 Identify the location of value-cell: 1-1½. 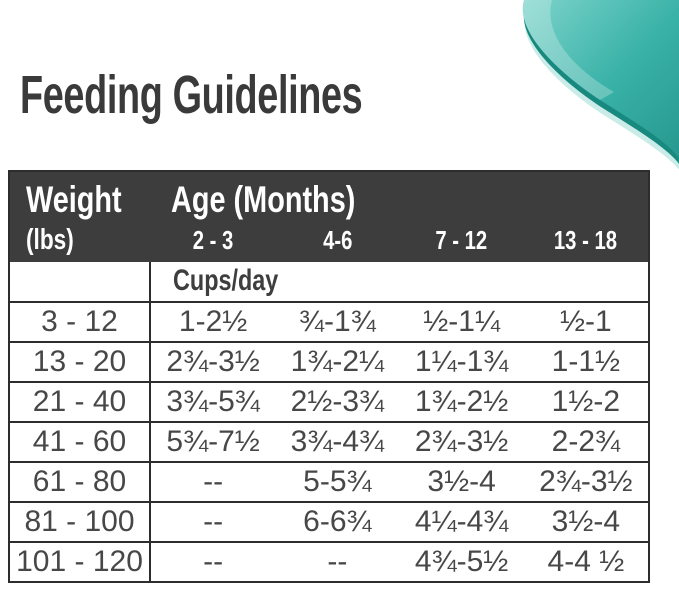
(586, 361).